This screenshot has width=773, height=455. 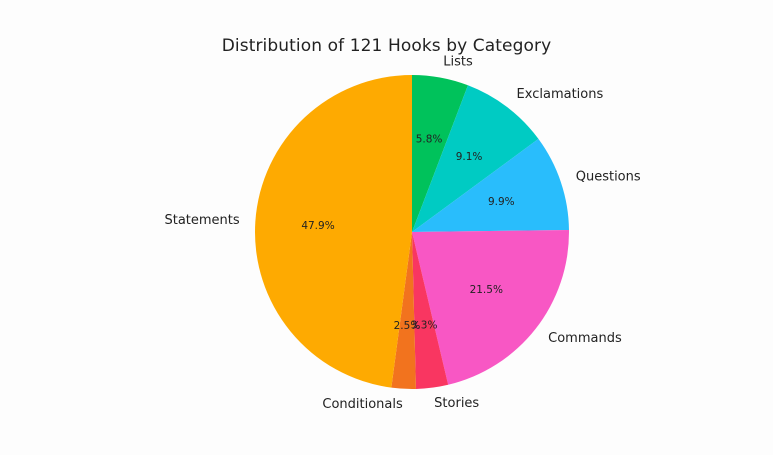 I want to click on pct-label-lists: 5.8%, so click(x=429, y=139).